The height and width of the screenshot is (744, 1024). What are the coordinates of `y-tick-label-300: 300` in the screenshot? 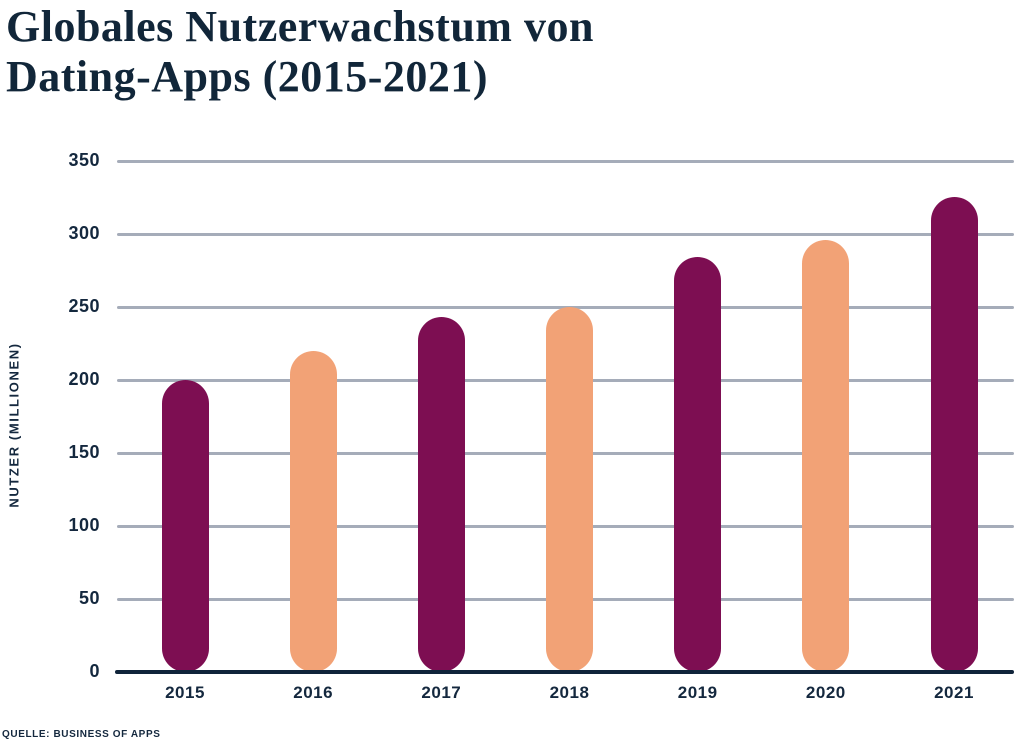 It's located at (84, 233).